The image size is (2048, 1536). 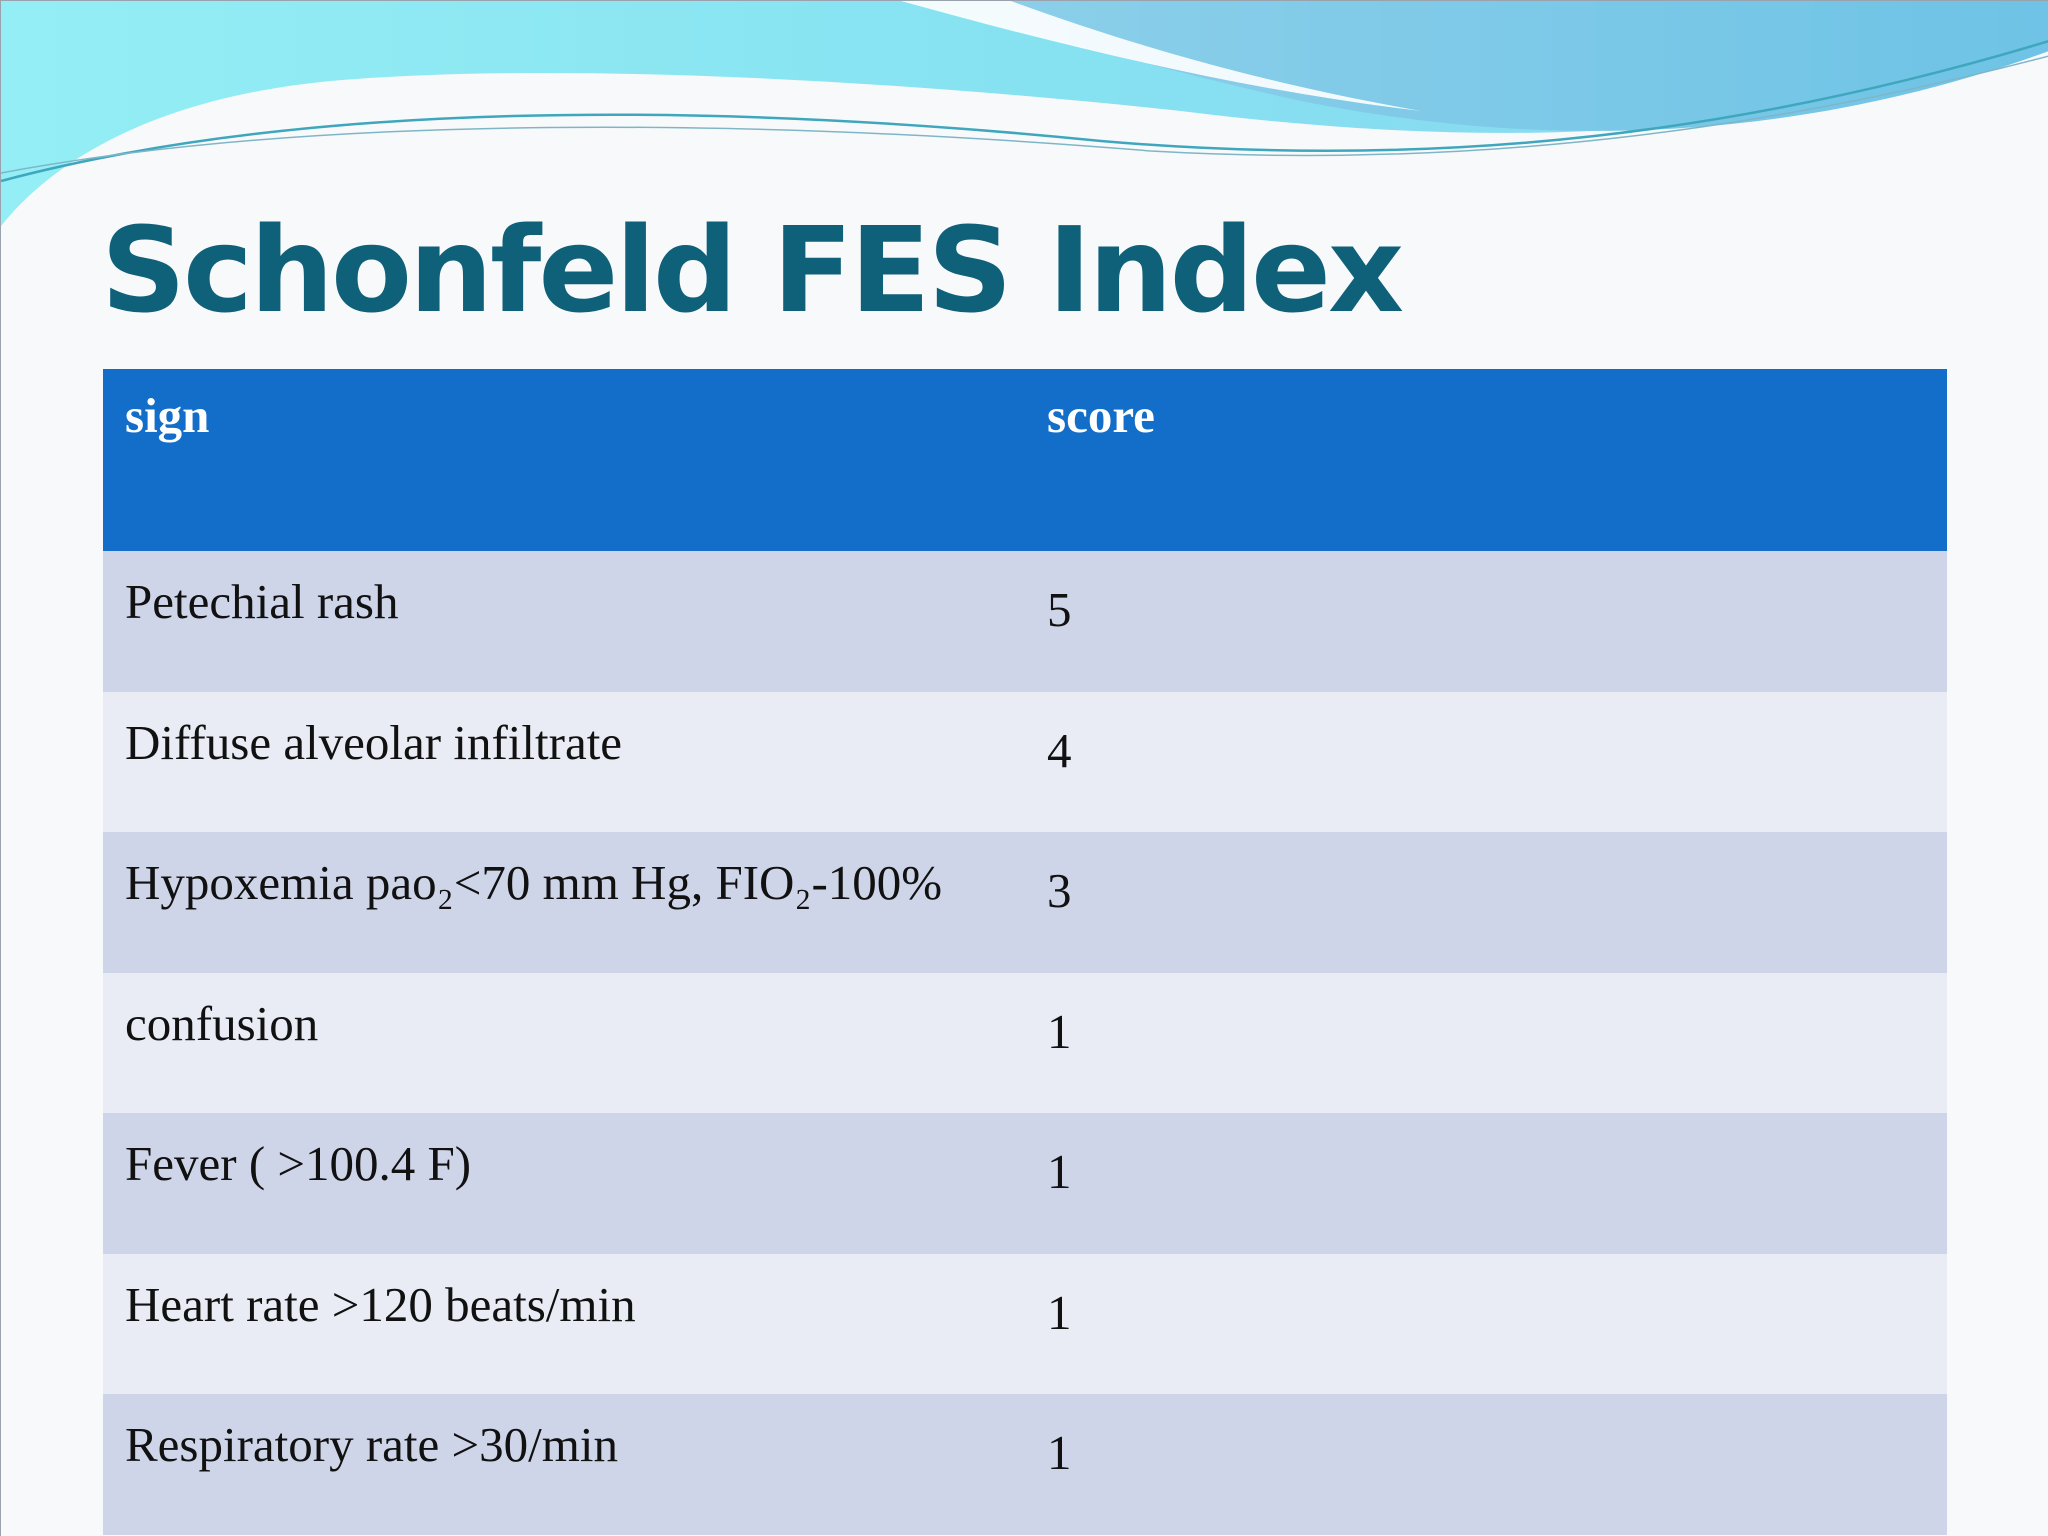 I want to click on sign-cell: Respiratory rate >30/min, so click(x=372, y=1444).